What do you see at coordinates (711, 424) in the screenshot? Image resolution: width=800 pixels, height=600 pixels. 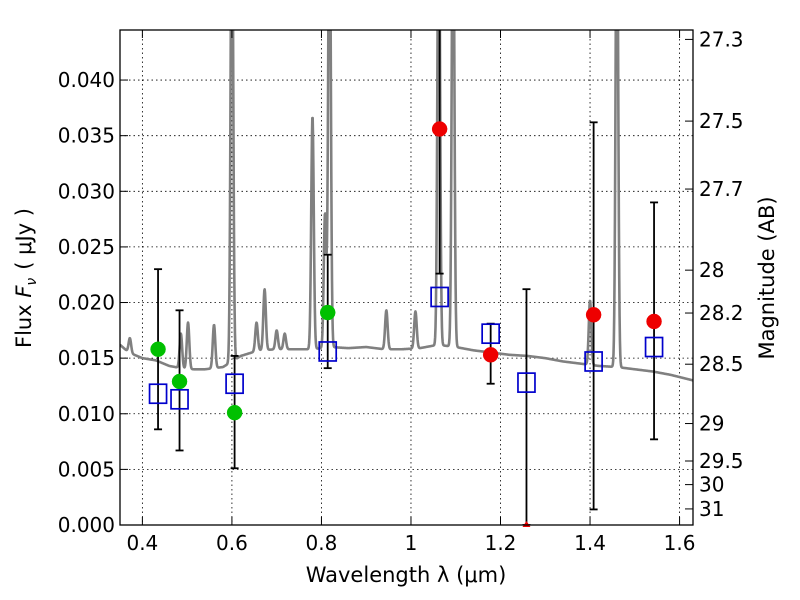 I see `y2-tick-label: 29` at bounding box center [711, 424].